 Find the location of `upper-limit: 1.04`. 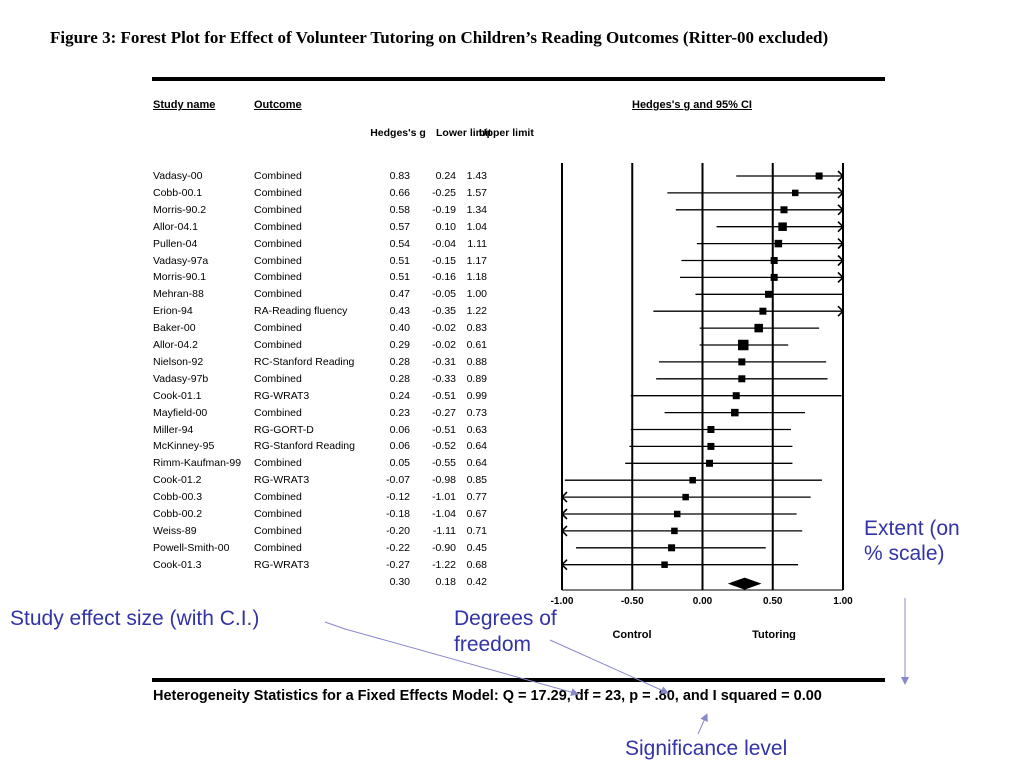

upper-limit: 1.04 is located at coordinates (476, 226).